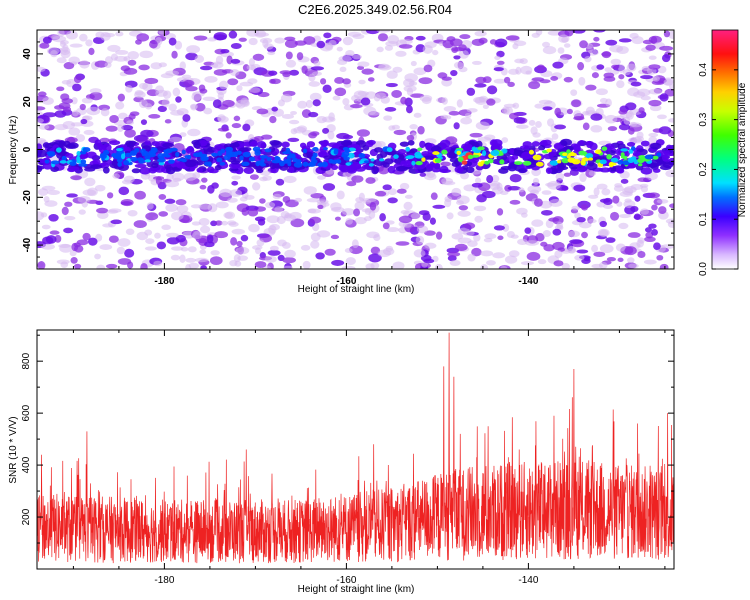 The image size is (750, 600). What do you see at coordinates (528, 580) in the screenshot?
I see `snr-x-tick-label: -140` at bounding box center [528, 580].